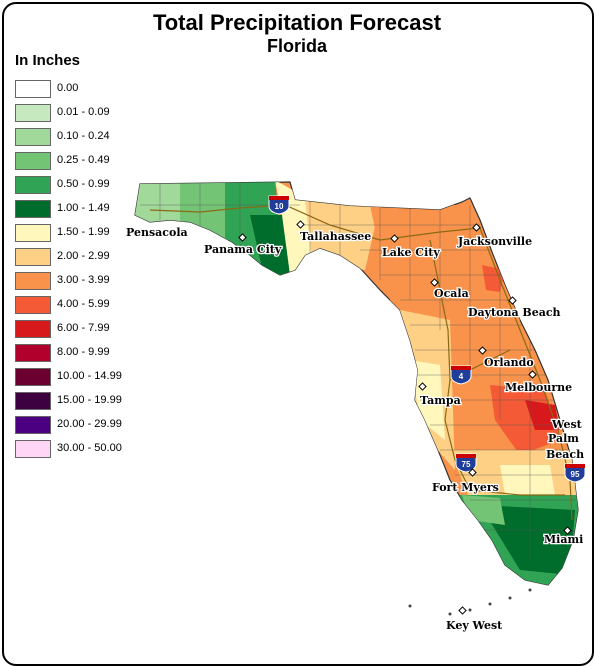  I want to click on city-label-pensacola: Pensacola, so click(157, 232).